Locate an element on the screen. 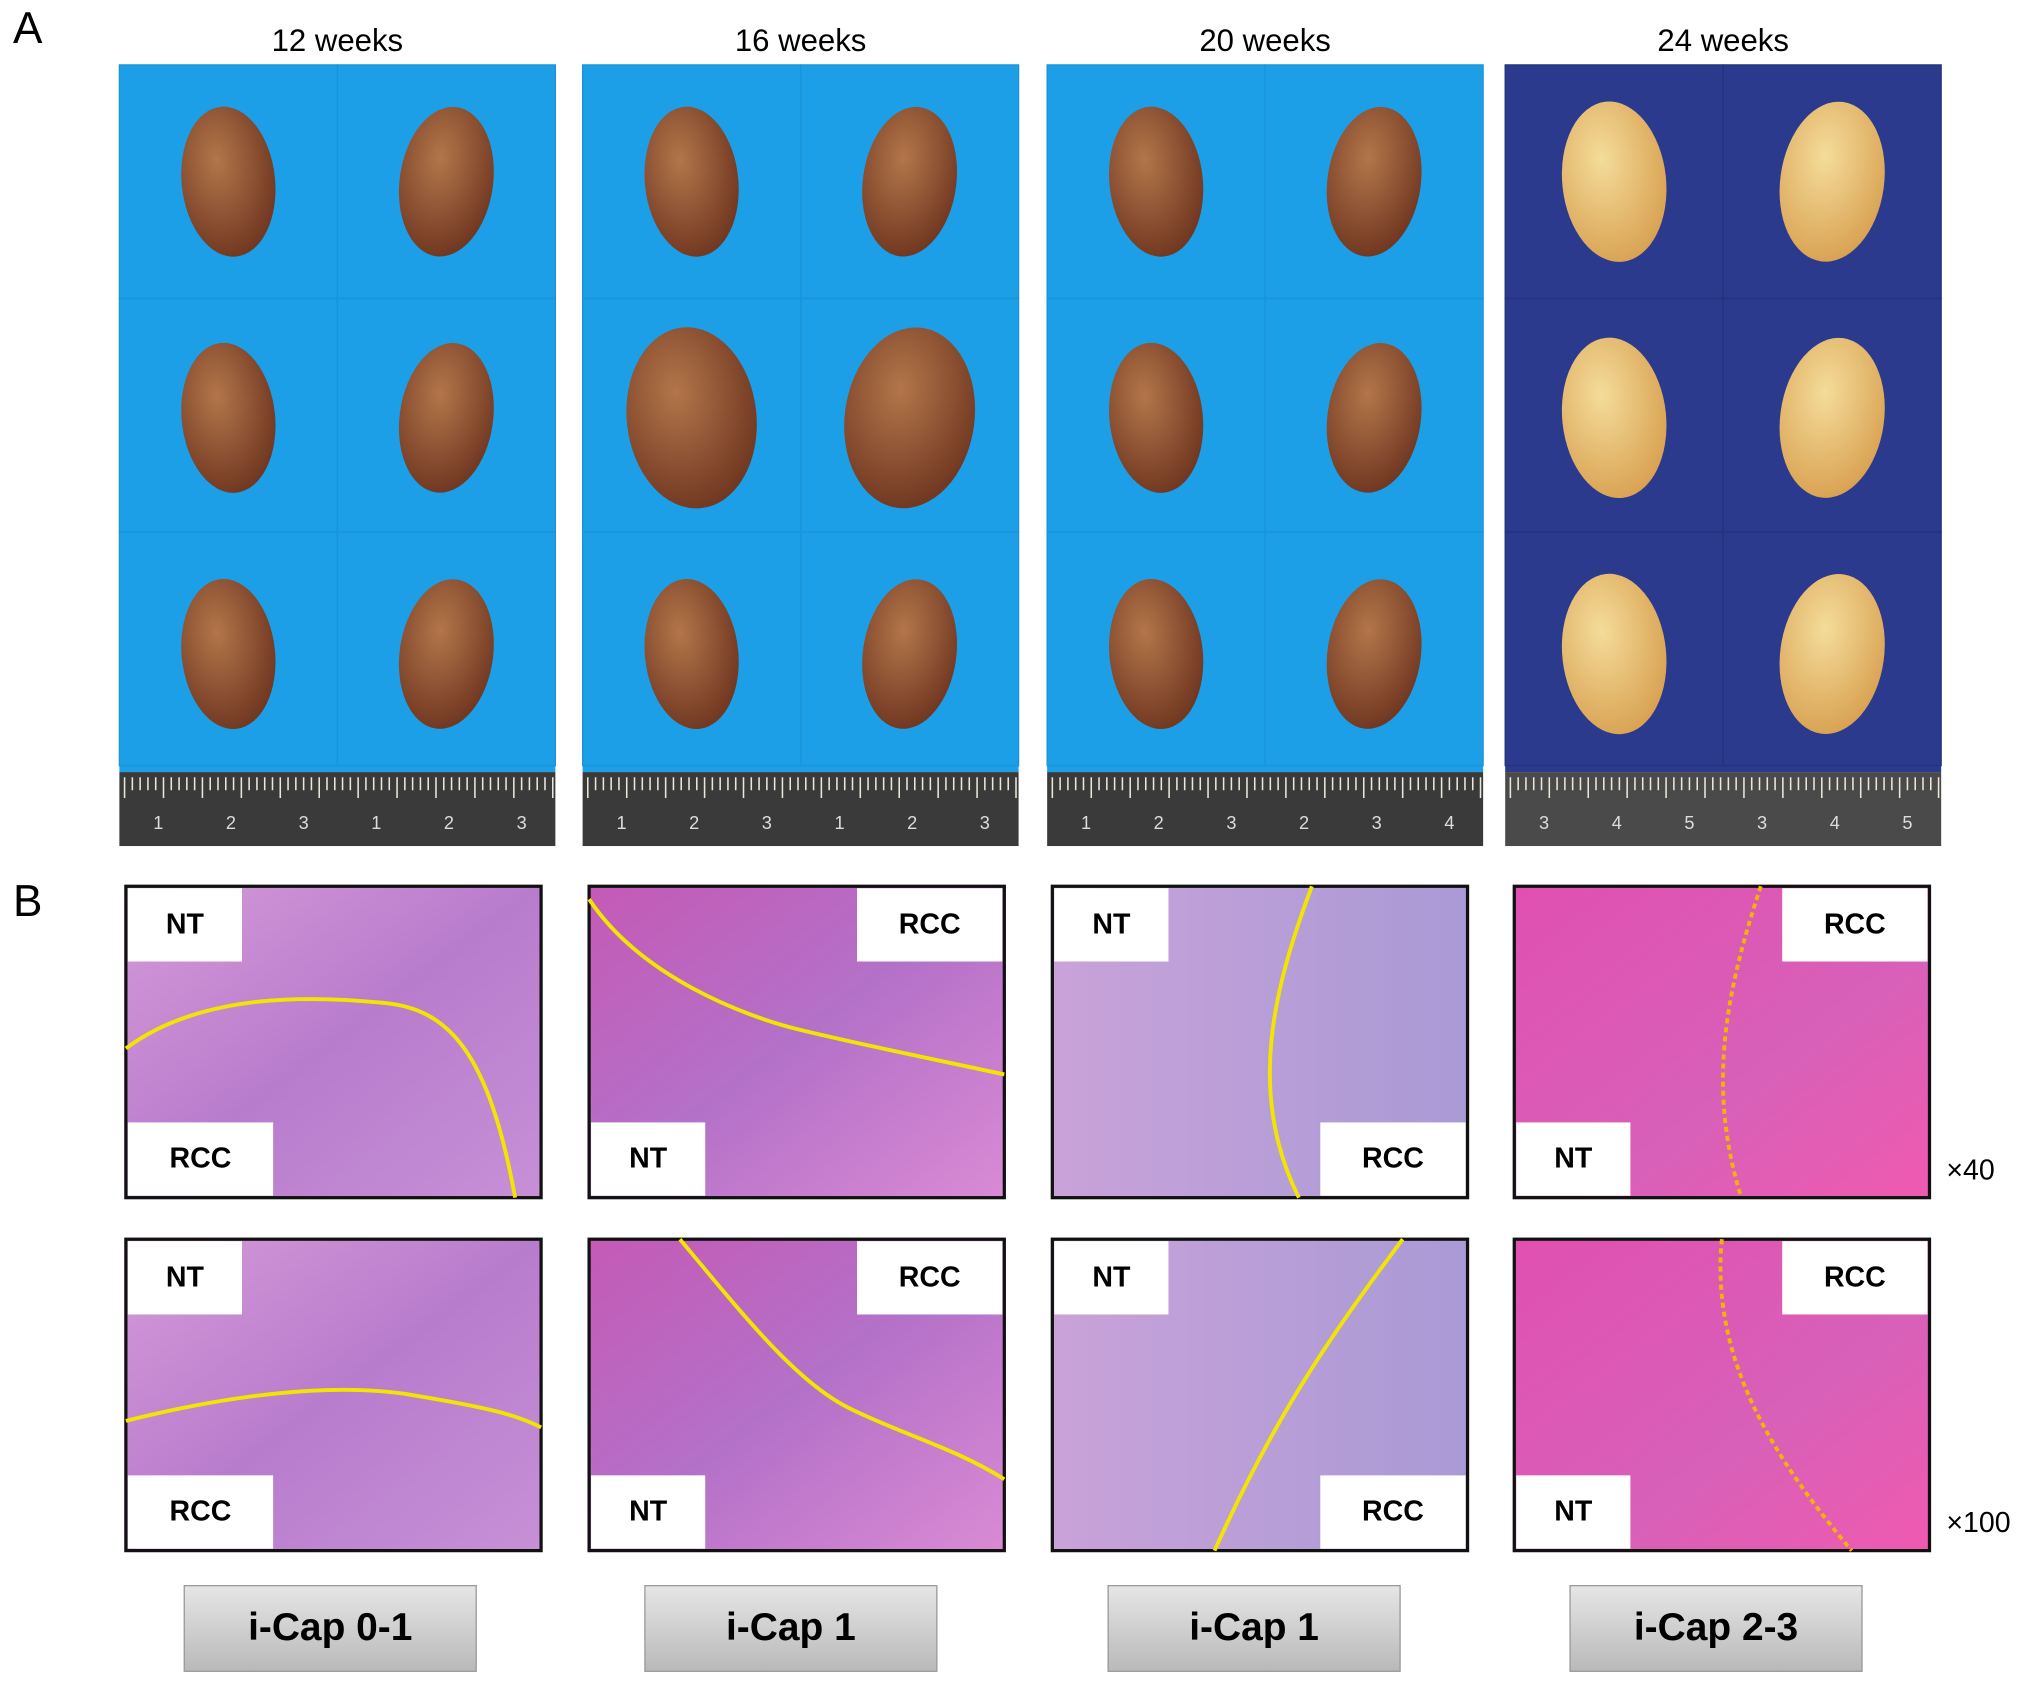  grade-label: i-Cap 0-1 is located at coordinates (330, 1627).